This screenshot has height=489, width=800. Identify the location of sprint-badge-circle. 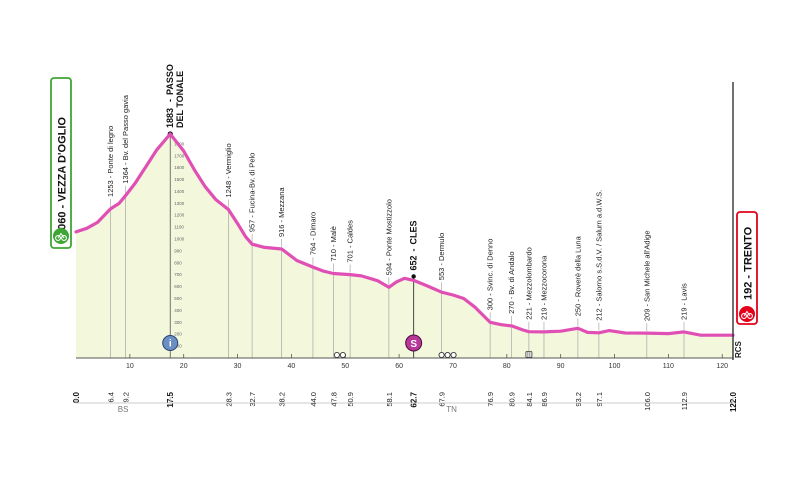
(414, 343).